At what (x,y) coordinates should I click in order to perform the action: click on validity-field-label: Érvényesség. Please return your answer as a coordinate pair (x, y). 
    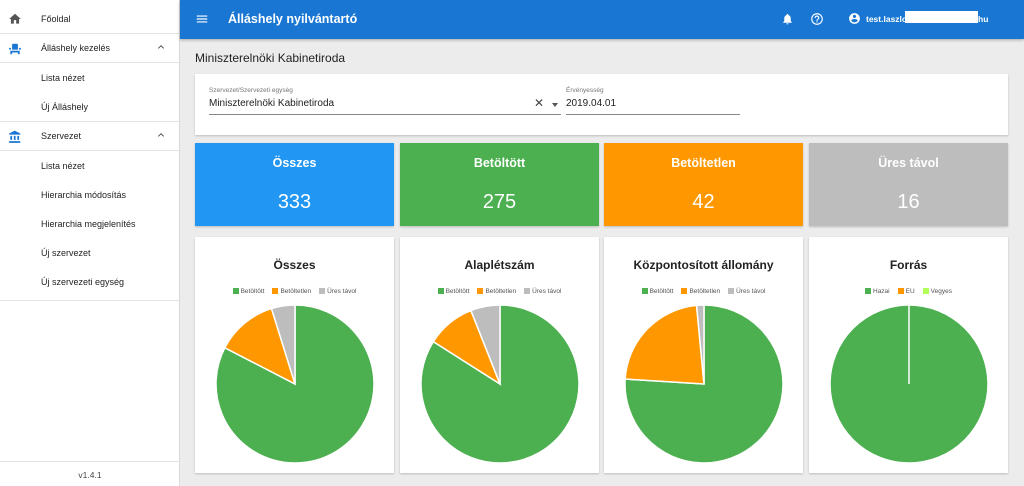
    Looking at the image, I should click on (585, 90).